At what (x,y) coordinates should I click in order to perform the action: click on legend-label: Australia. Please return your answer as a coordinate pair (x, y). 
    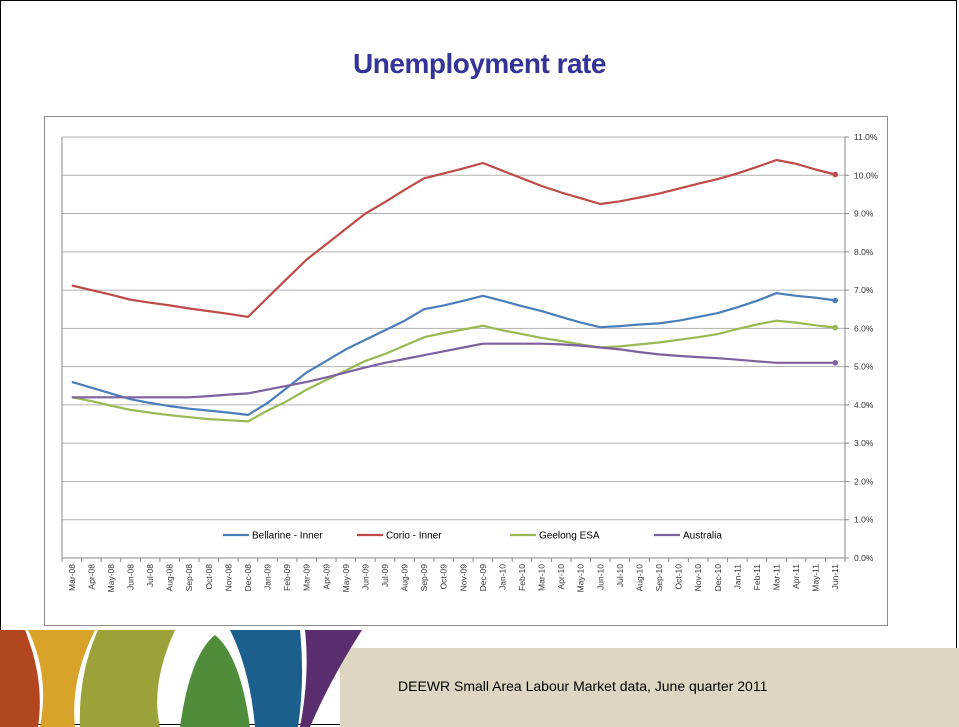
    Looking at the image, I should click on (702, 536).